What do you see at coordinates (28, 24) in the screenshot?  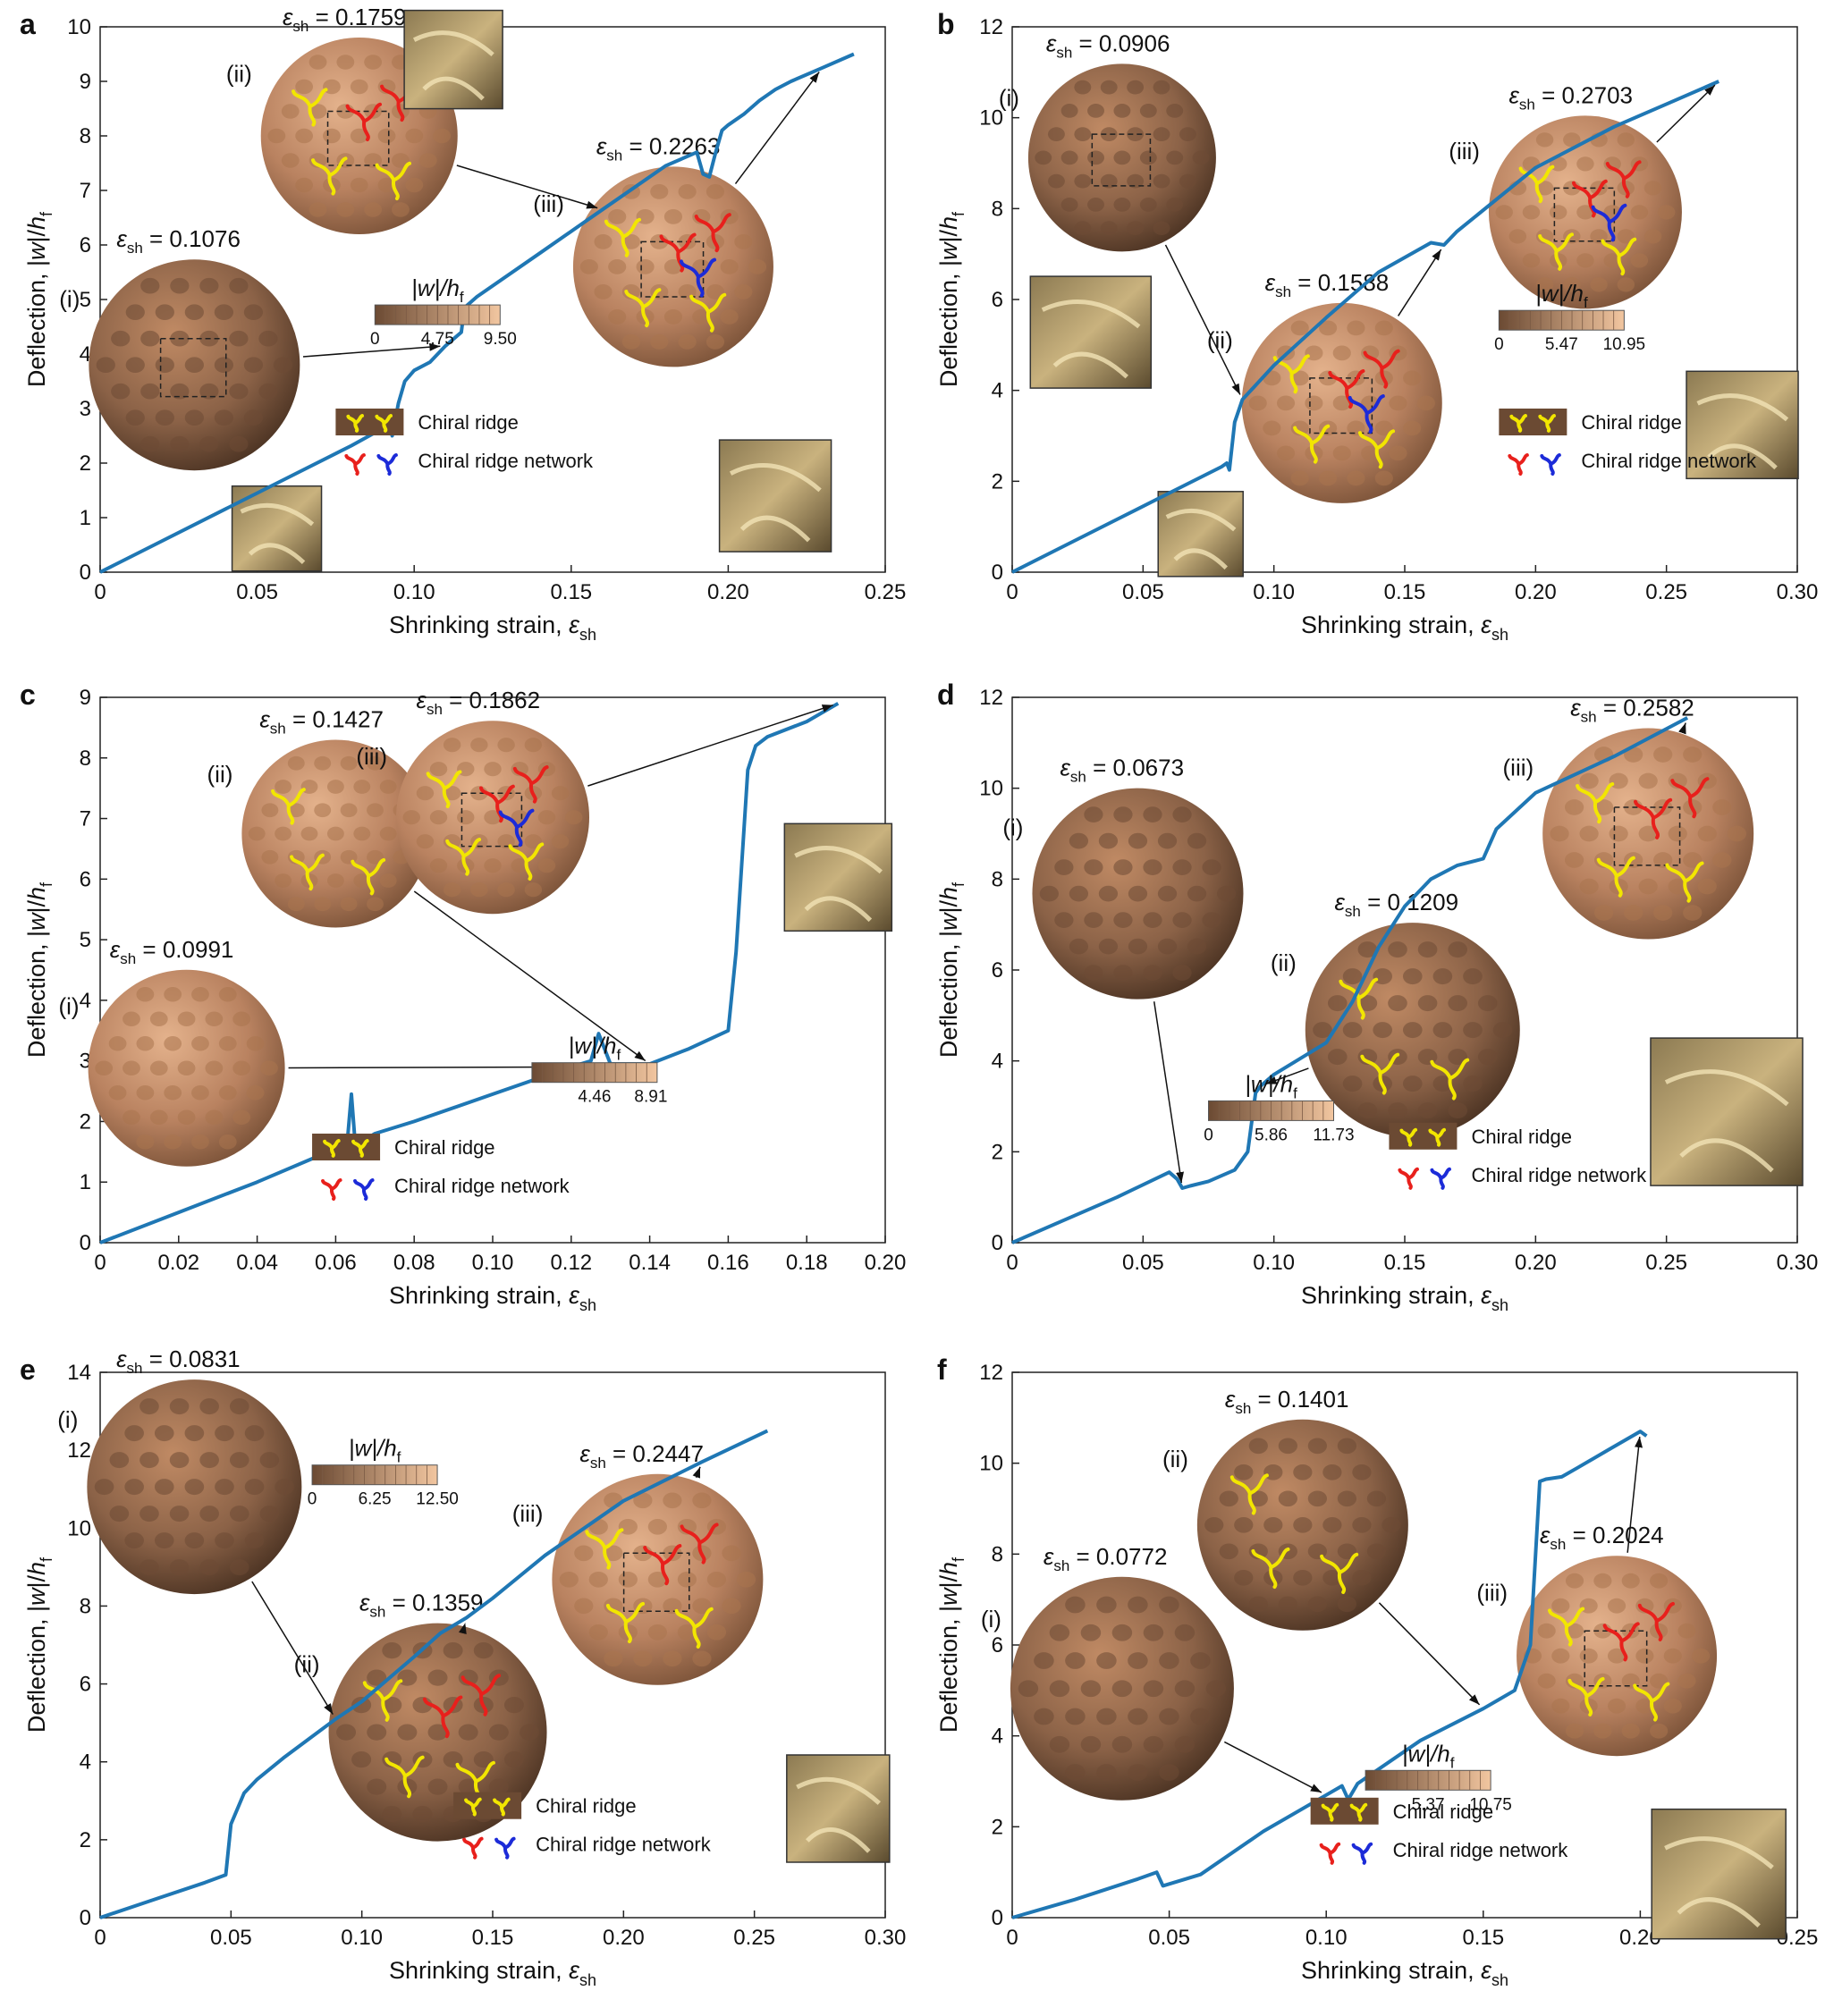 I see `panel-letter-a: a` at bounding box center [28, 24].